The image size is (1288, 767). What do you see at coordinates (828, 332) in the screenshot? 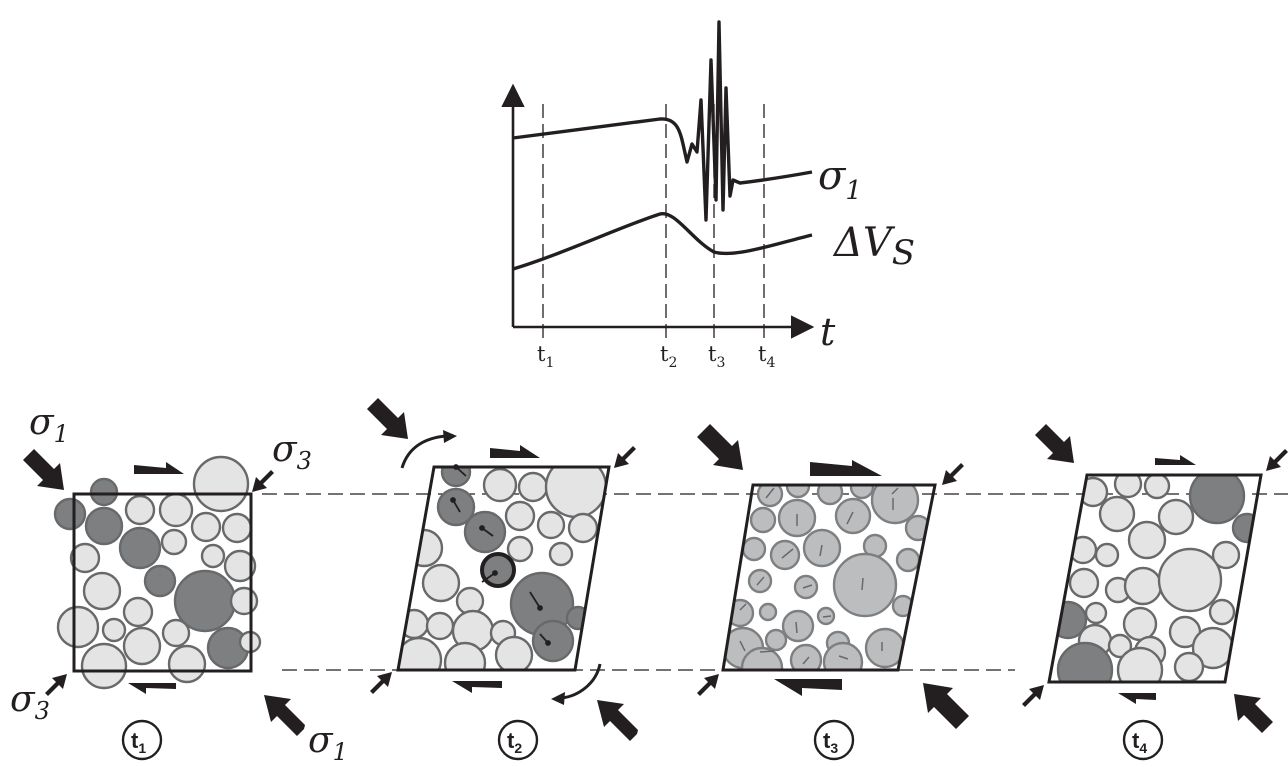
I see `time-axis-label: t` at bounding box center [828, 332].